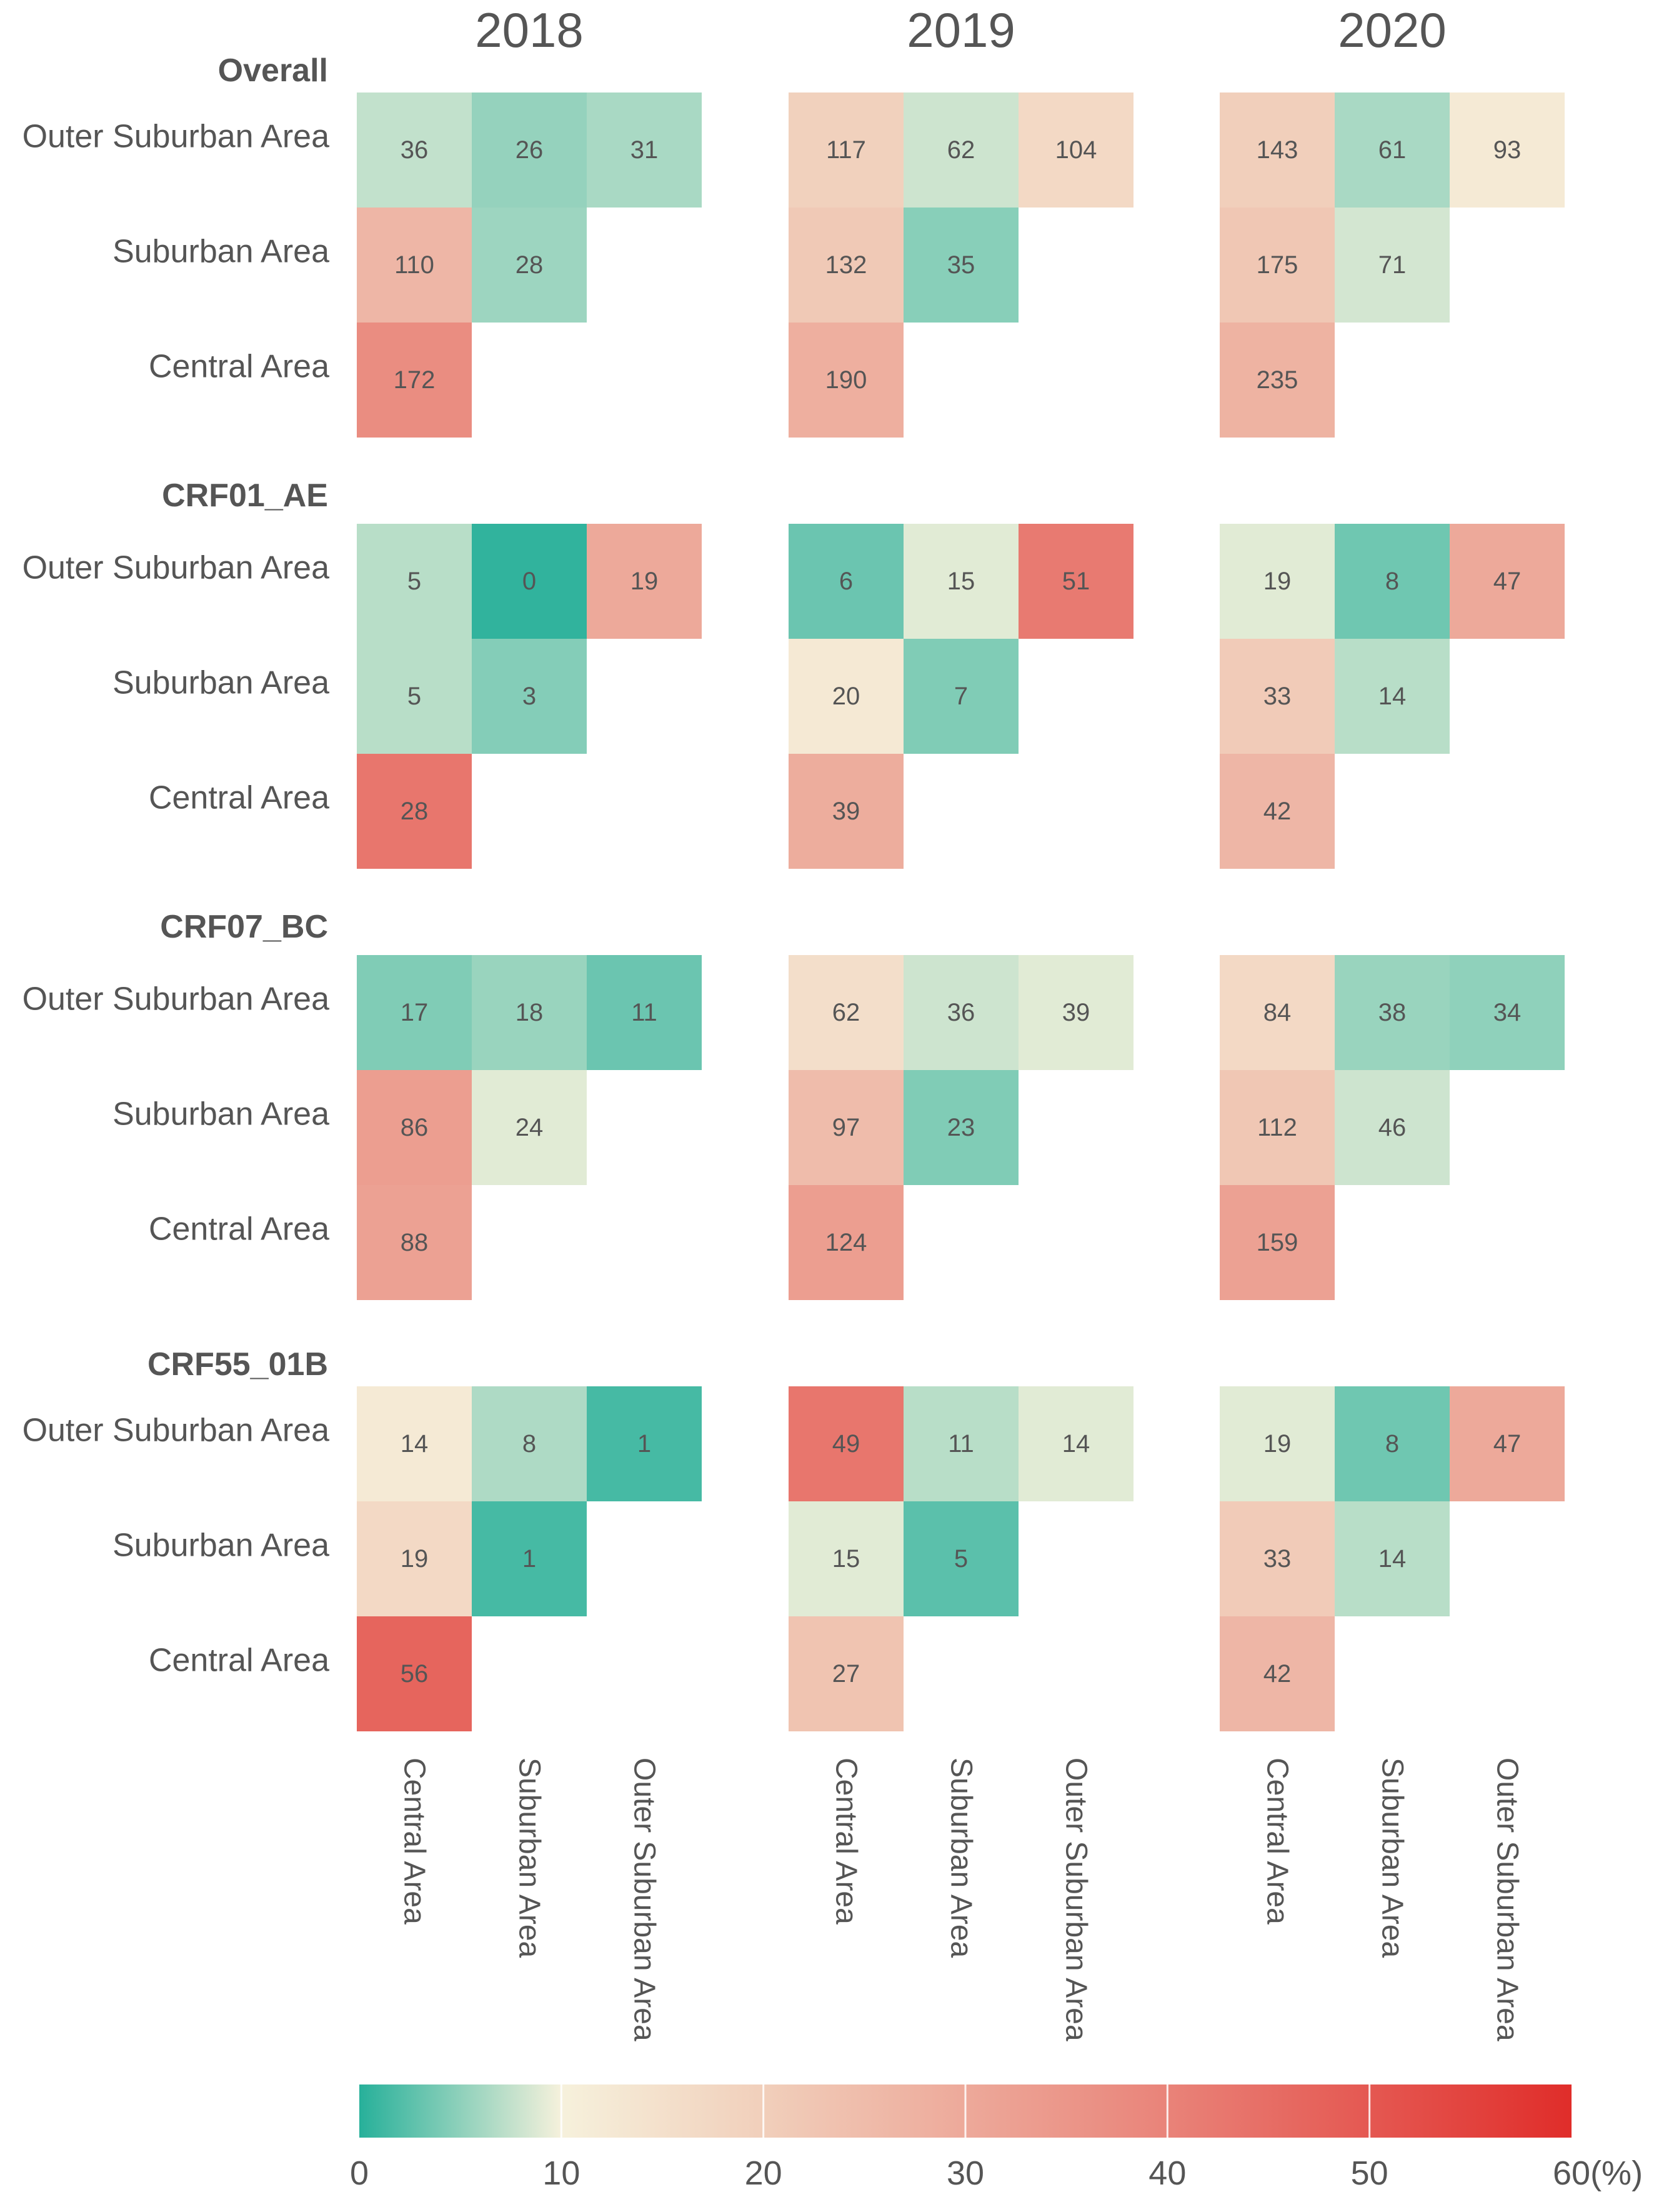  I want to click on cell-value: 31, so click(644, 150).